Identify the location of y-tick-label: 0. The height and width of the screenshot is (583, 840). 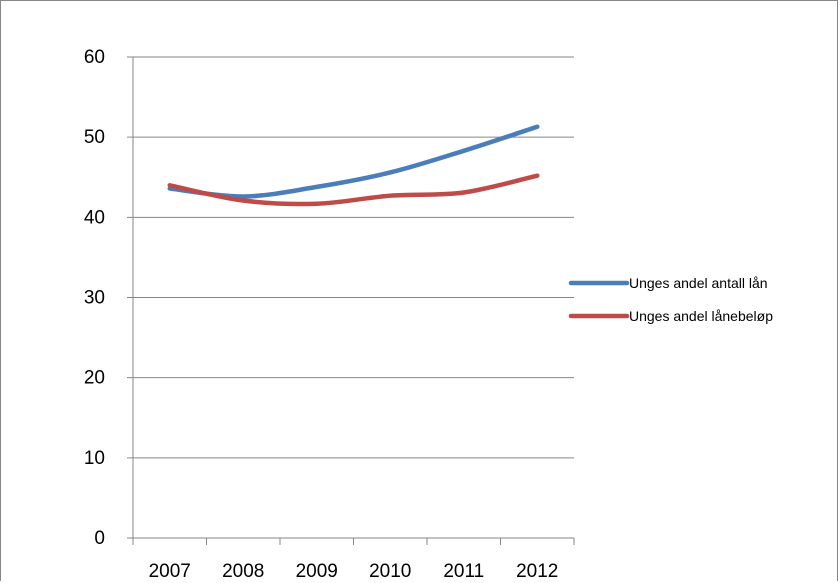
(99, 538).